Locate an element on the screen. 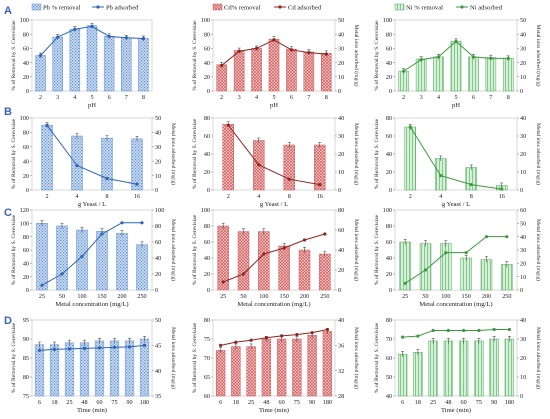 Image resolution: width=550 pixels, height=419 pixels. y2-tick-label: 20 is located at coordinates (158, 161).